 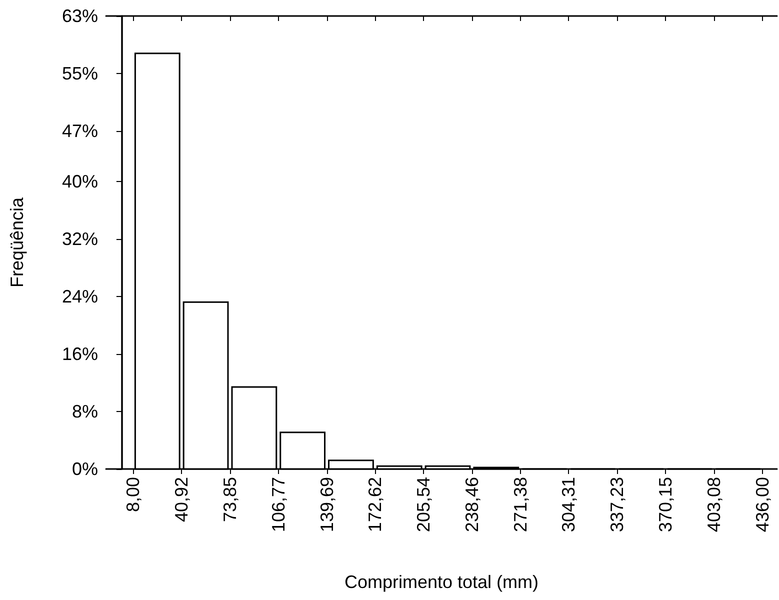 I want to click on x-tick-label: 106,77, so click(x=278, y=504).